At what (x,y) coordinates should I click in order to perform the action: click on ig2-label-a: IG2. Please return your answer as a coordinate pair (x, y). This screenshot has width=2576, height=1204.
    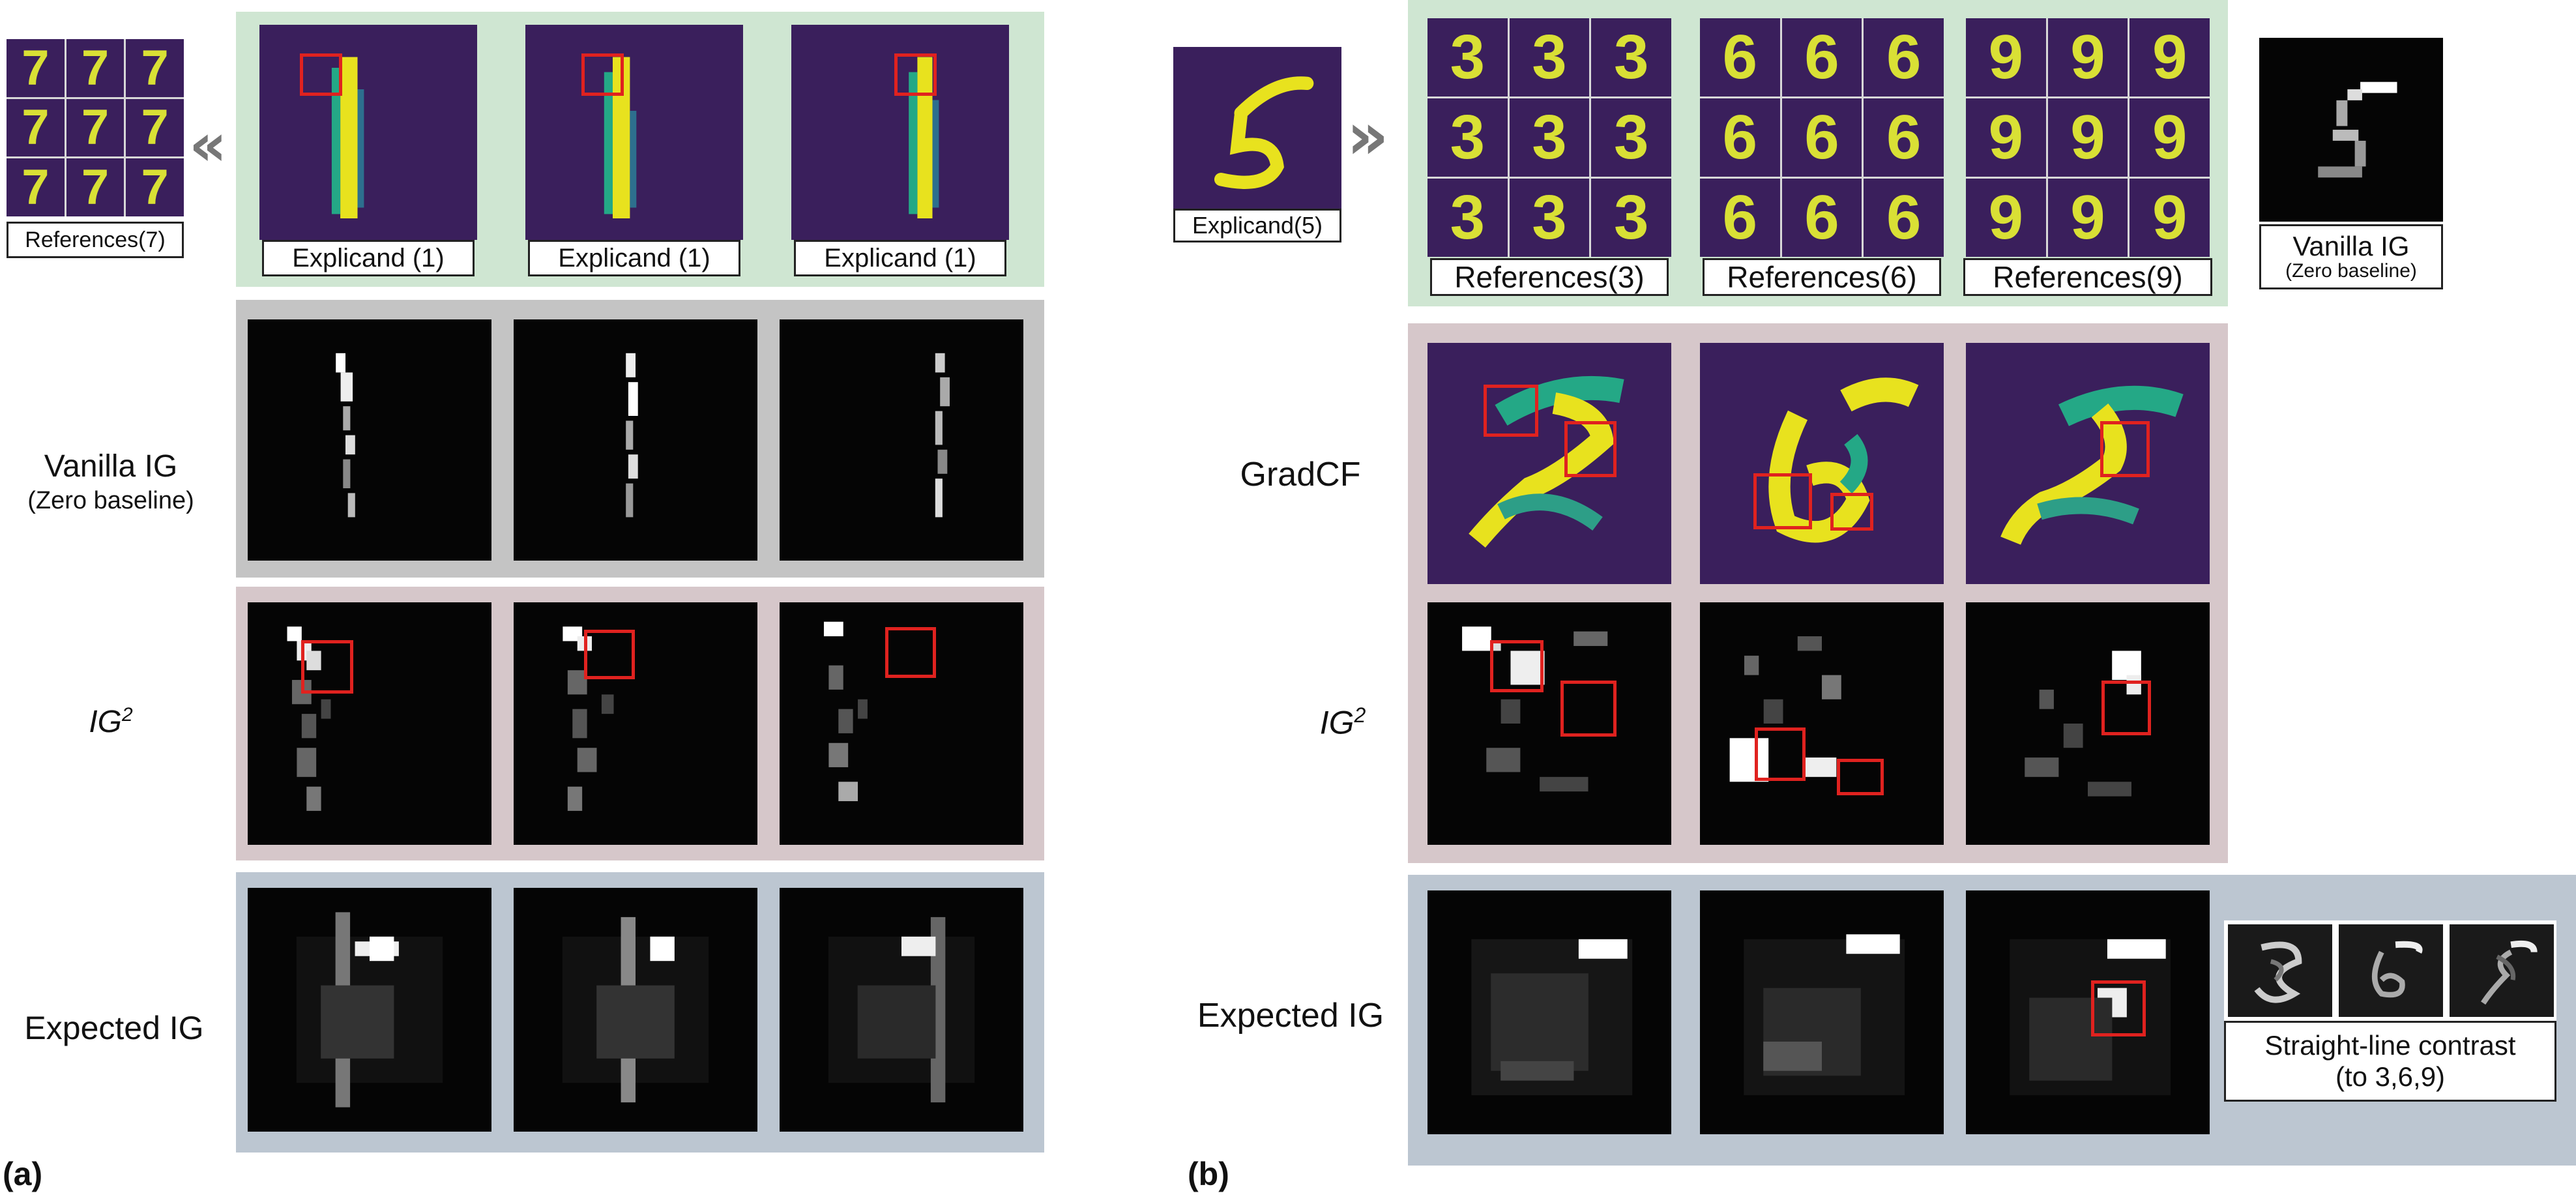
    Looking at the image, I should click on (111, 722).